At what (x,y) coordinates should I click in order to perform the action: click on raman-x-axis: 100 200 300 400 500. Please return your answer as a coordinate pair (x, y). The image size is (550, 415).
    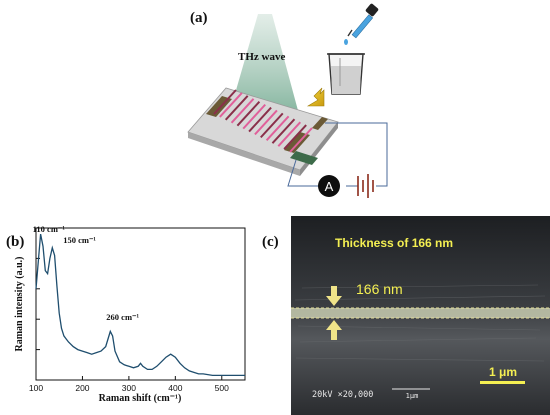
    Looking at the image, I should click on (129, 384).